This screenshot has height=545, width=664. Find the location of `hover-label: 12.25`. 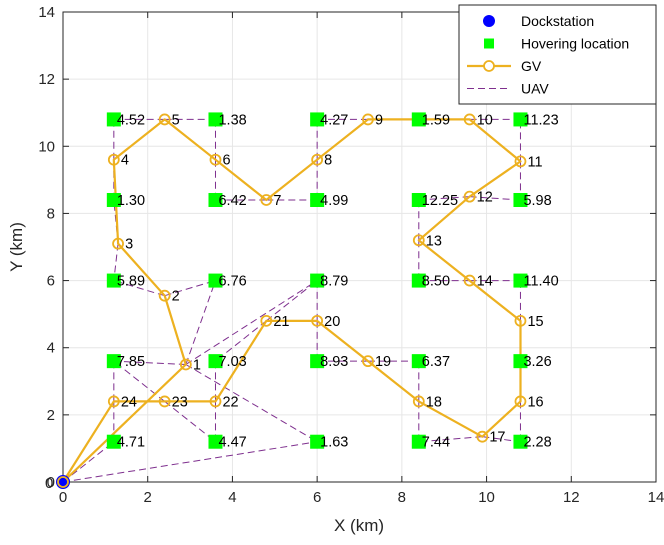

hover-label: 12.25 is located at coordinates (440, 201).